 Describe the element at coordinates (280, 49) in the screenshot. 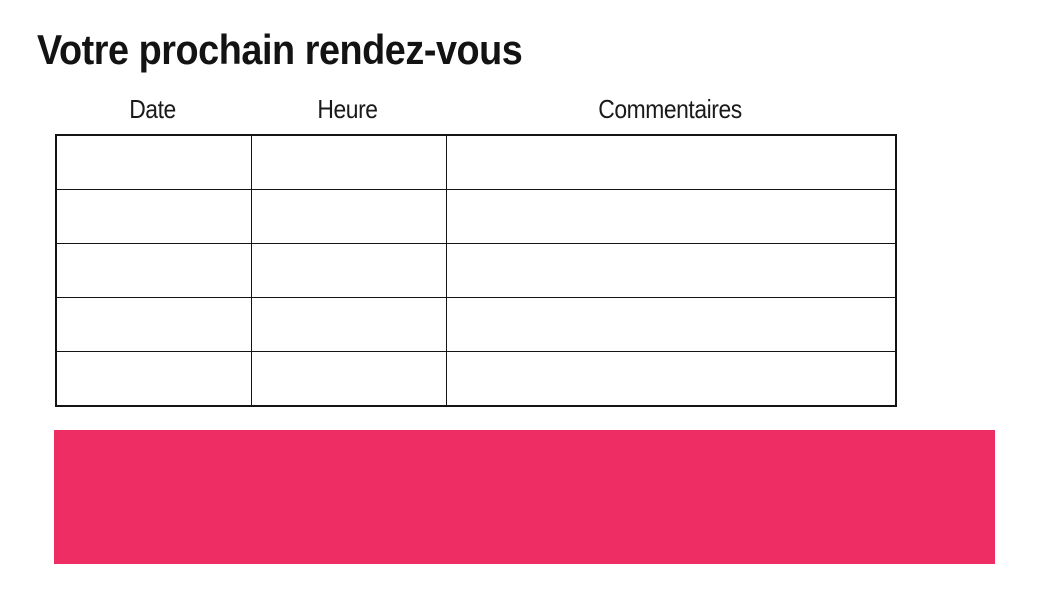

I see `page-title: Votre prochain rendez-vous` at that location.